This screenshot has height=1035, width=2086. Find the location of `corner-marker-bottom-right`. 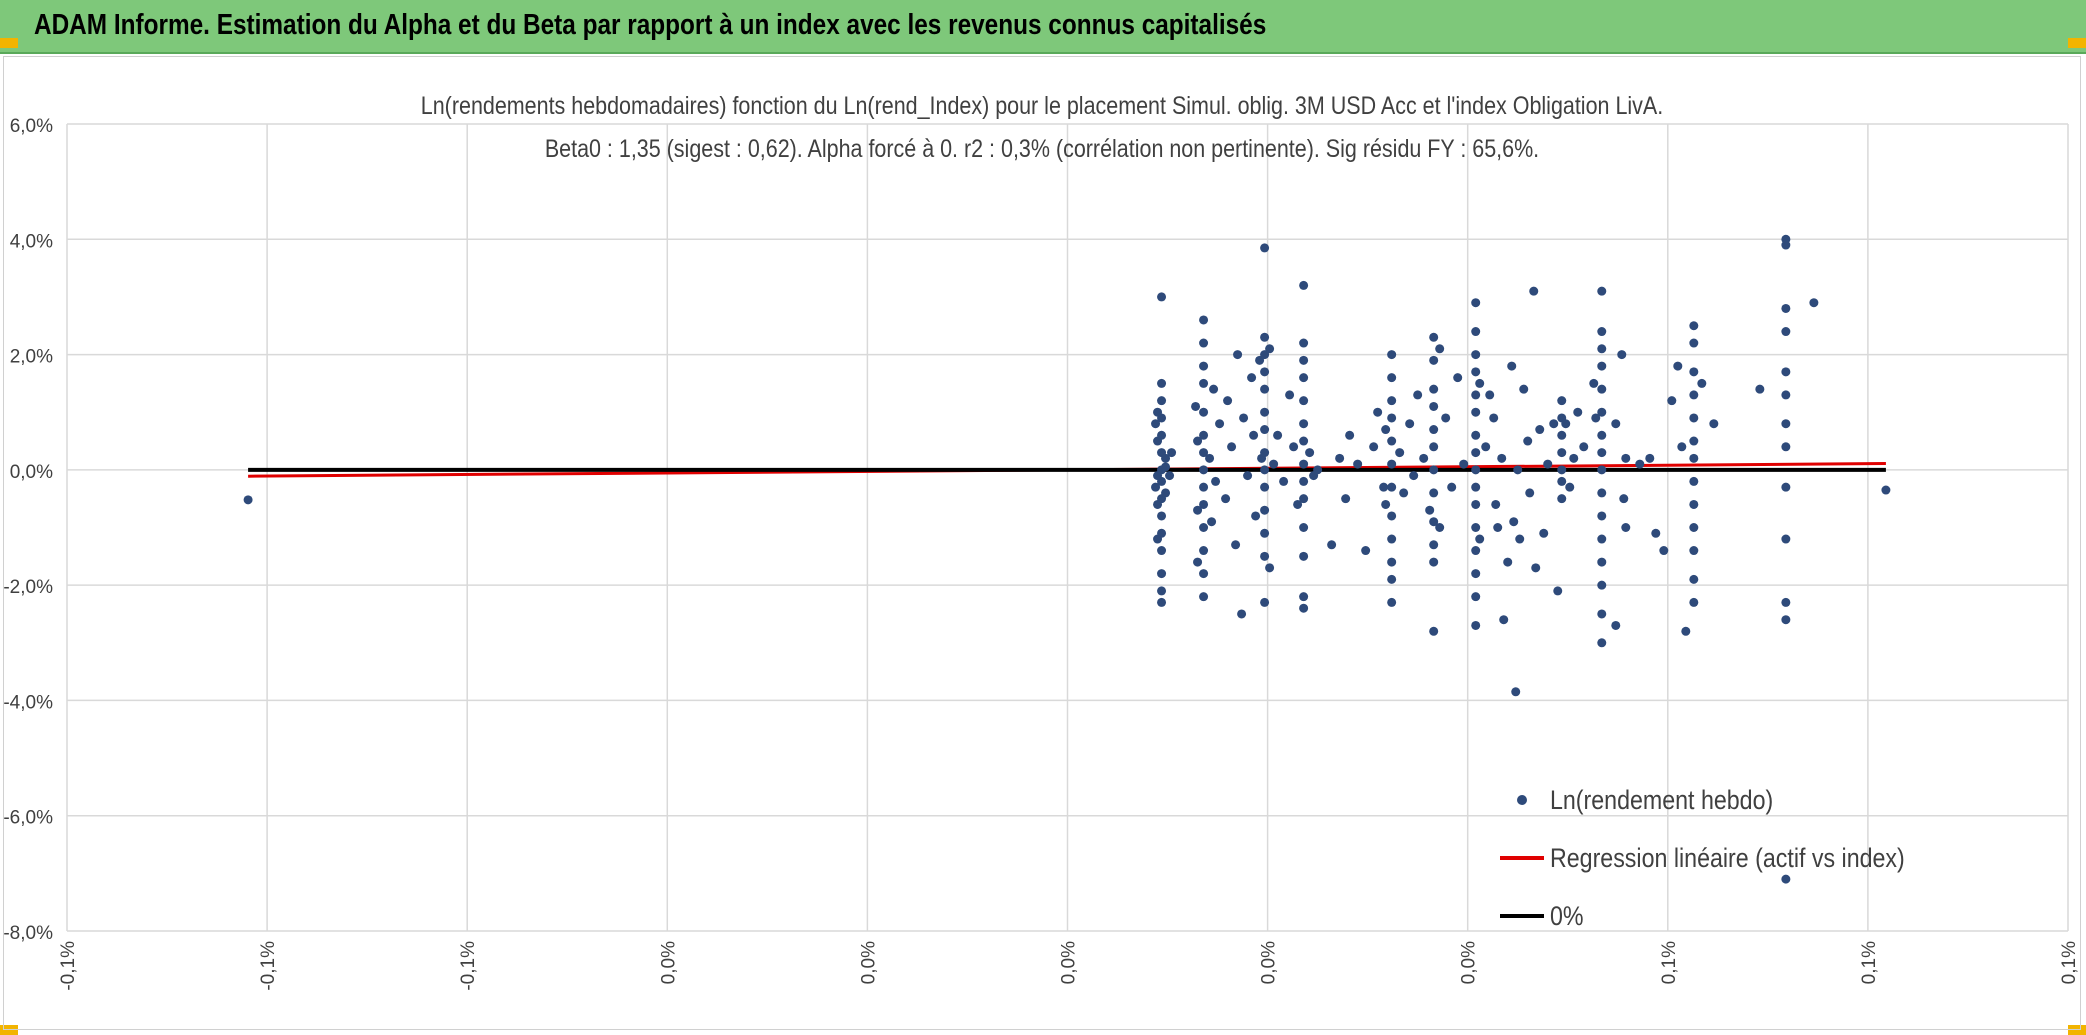

corner-marker-bottom-right is located at coordinates (2077, 1030).